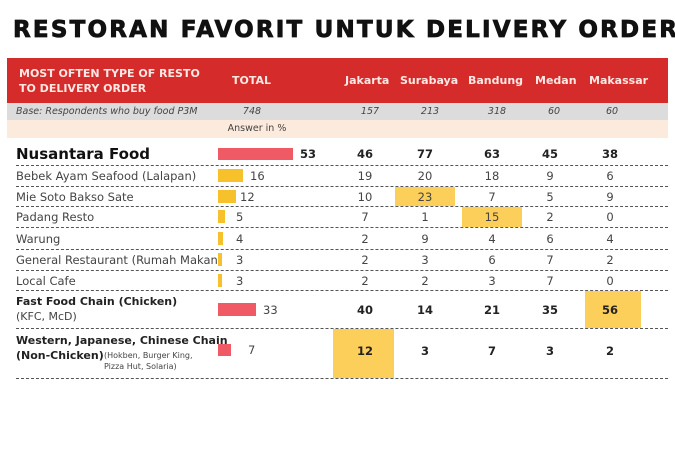 This screenshot has width=675, height=450. Describe the element at coordinates (344, 30) in the screenshot. I see `page-title: RESTORAN FAVORIT UNTUK DELIVERY ORDER` at that location.